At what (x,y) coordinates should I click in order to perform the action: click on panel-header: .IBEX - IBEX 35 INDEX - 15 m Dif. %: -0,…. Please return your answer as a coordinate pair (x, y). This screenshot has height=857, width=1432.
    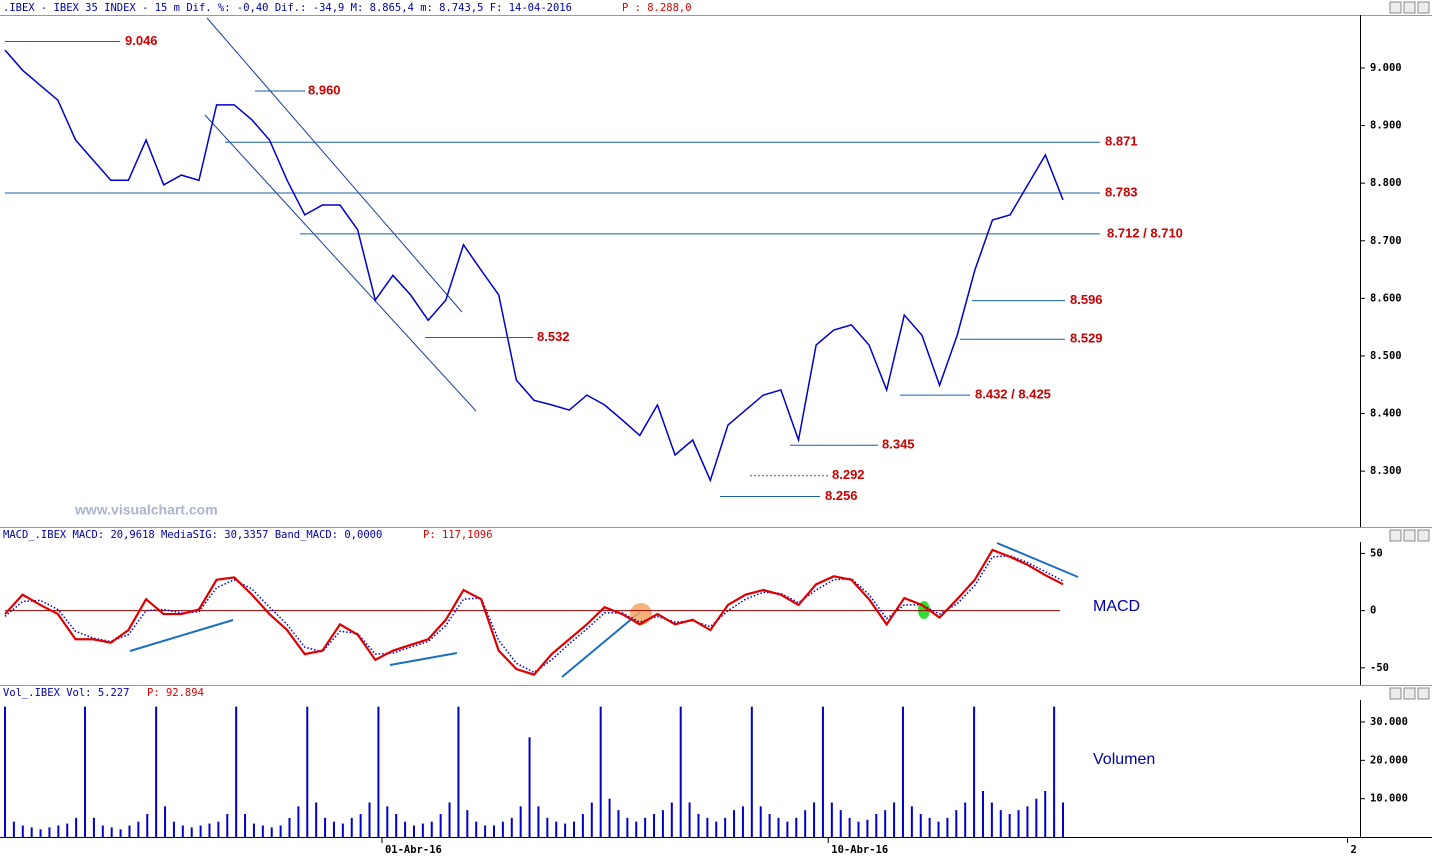
    Looking at the image, I should click on (287, 8).